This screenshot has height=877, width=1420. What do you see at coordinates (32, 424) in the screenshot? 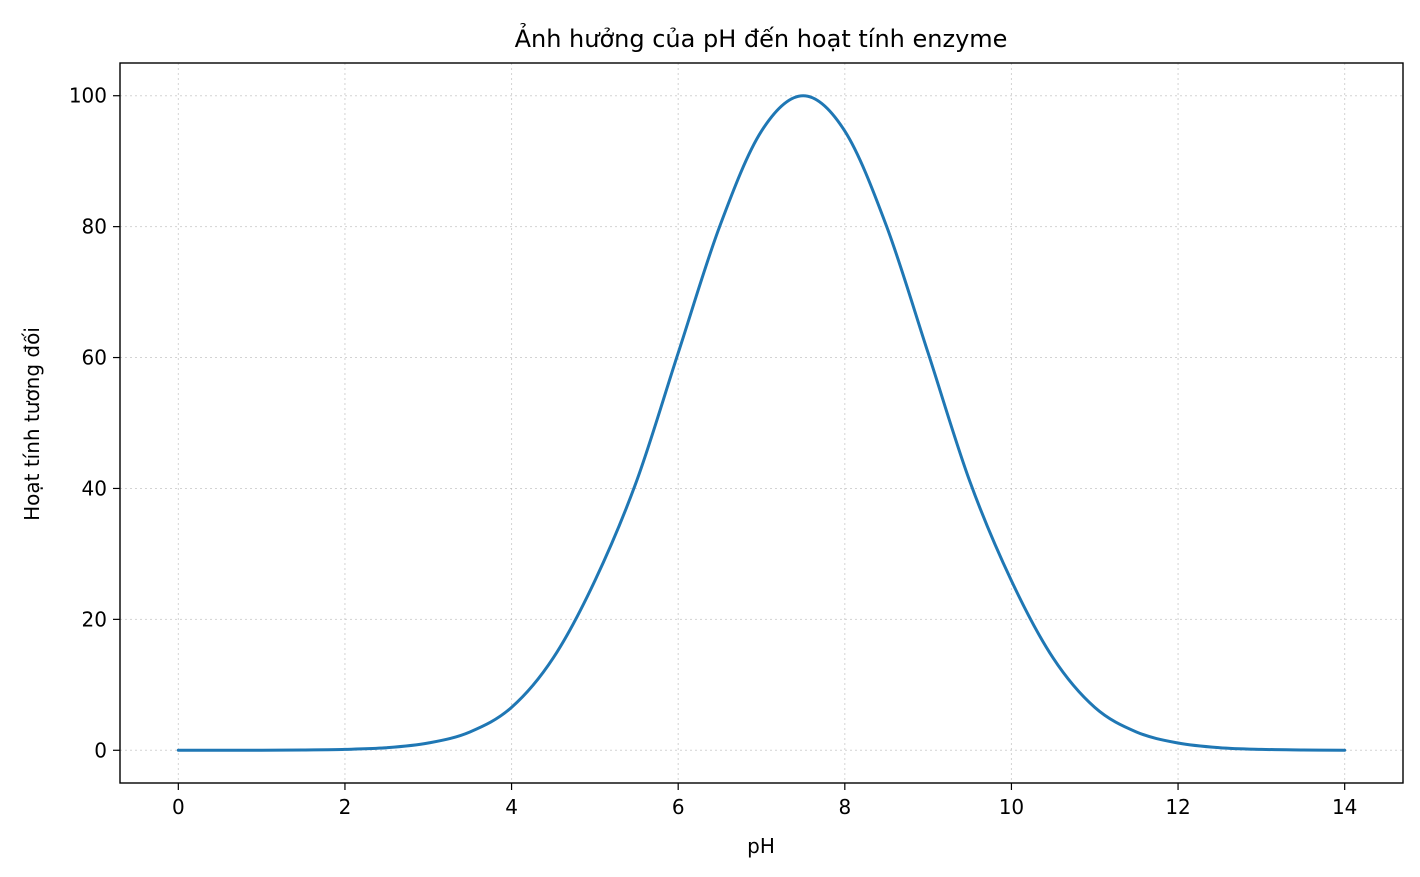
I see `y-axis-title: Hoạt tính tương đối` at bounding box center [32, 424].